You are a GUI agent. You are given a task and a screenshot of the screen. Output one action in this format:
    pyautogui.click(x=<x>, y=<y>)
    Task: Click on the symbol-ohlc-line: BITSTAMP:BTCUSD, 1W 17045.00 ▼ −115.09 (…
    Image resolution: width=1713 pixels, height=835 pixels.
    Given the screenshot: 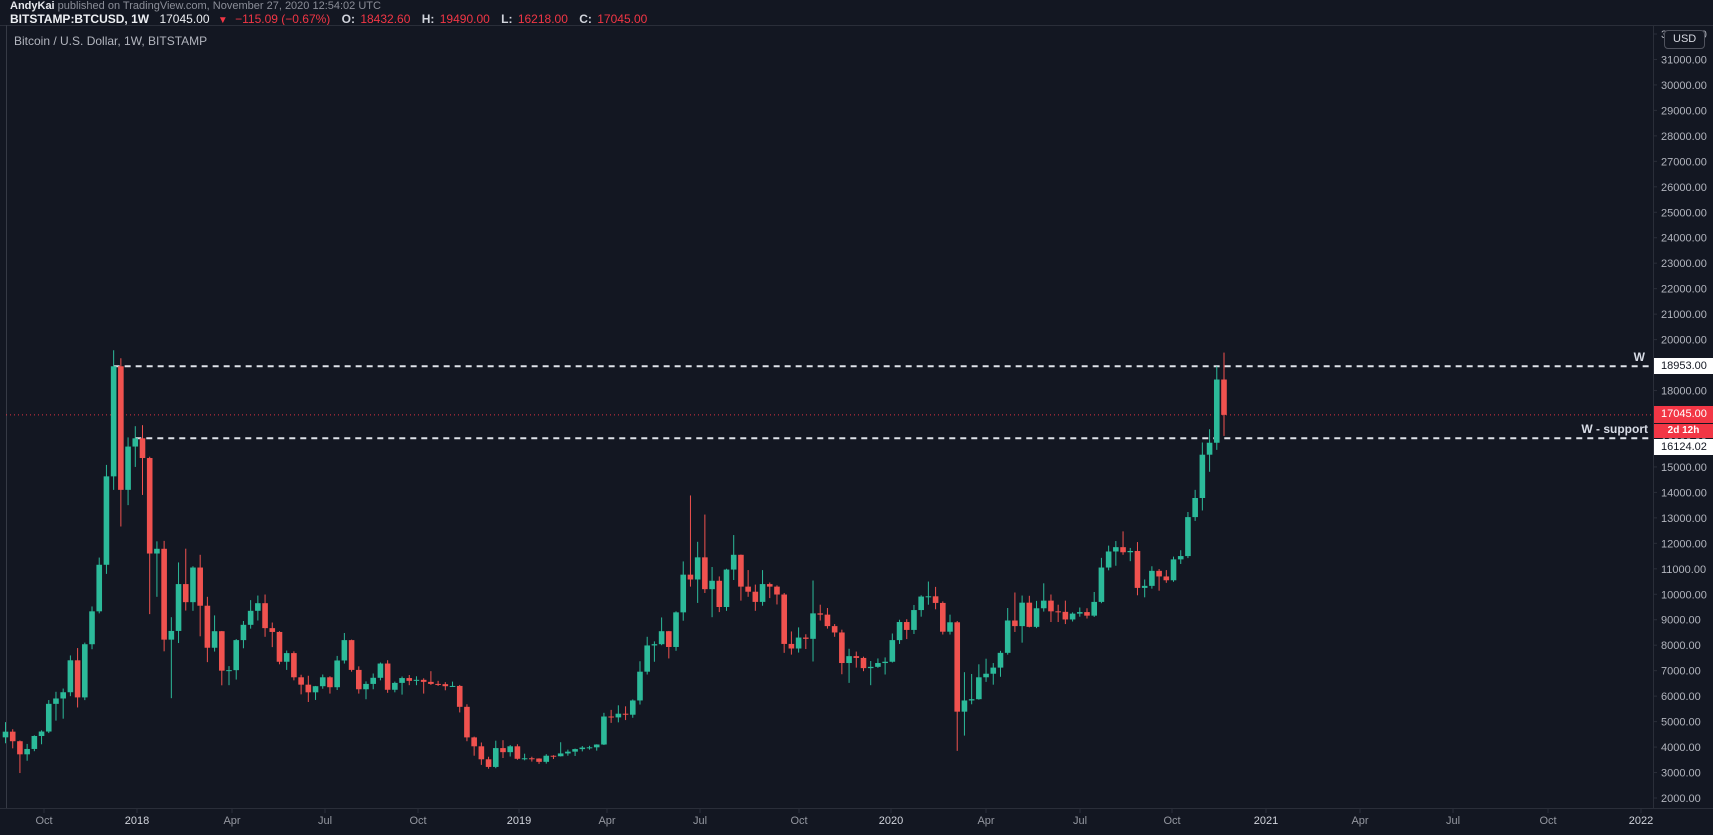 What is the action you would take?
    pyautogui.click(x=328, y=19)
    